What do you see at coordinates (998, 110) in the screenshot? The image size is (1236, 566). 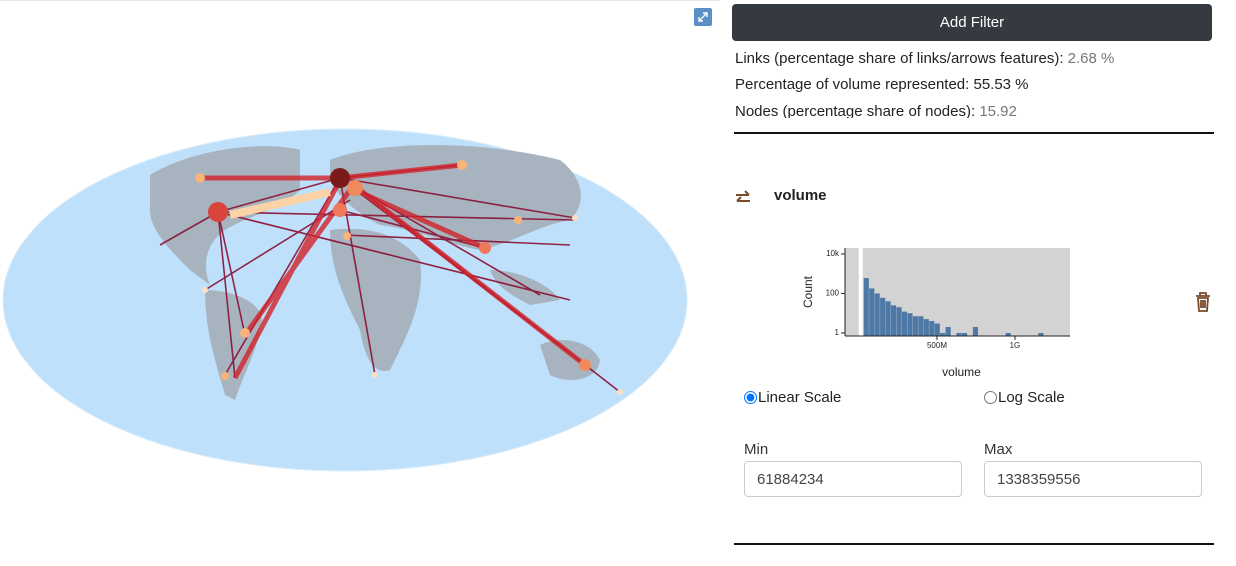 I see `nodes-value: 15.92` at bounding box center [998, 110].